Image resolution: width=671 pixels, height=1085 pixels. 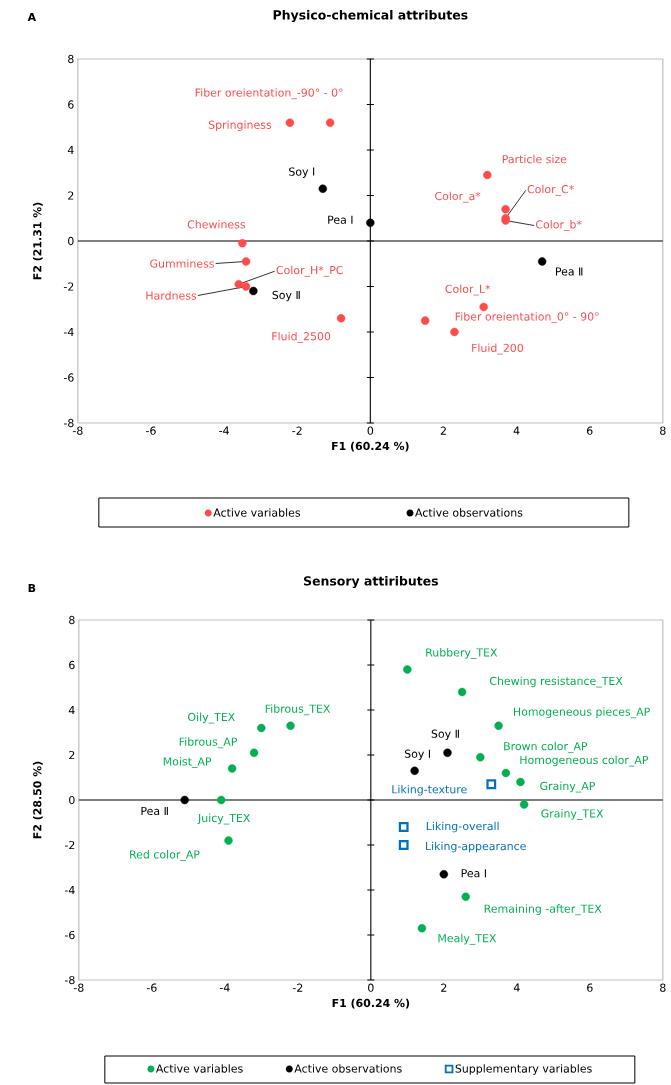 I want to click on annotation: Gumminess, so click(x=182, y=263).